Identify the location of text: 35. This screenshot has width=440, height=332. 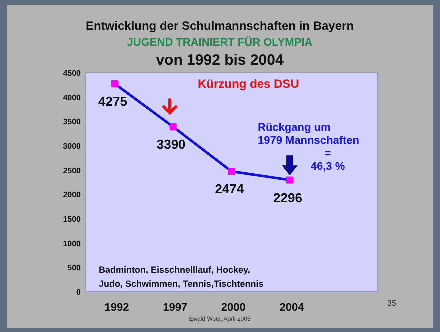
(392, 303).